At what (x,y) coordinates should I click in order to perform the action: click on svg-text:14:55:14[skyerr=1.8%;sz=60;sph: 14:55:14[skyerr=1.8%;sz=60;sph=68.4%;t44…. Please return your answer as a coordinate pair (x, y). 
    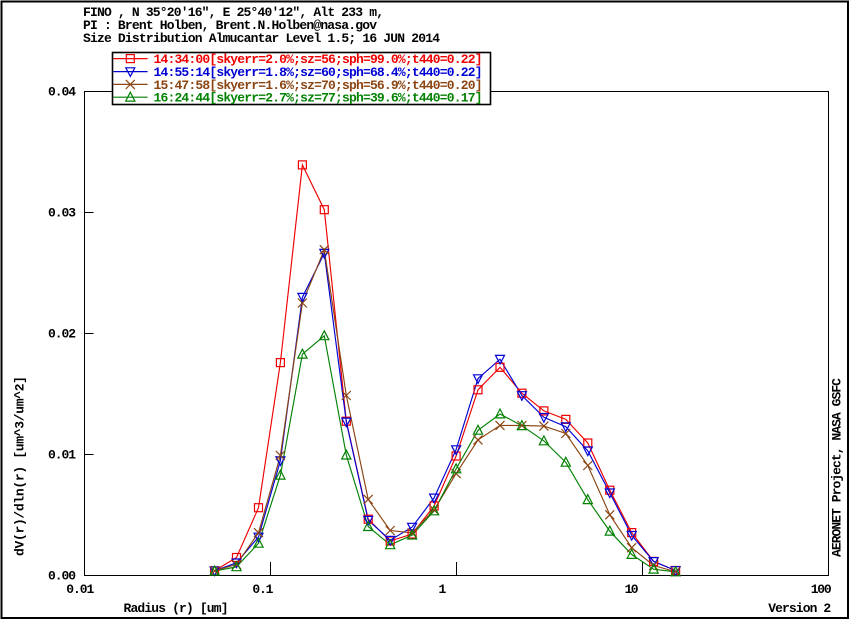
    Looking at the image, I should click on (318, 72).